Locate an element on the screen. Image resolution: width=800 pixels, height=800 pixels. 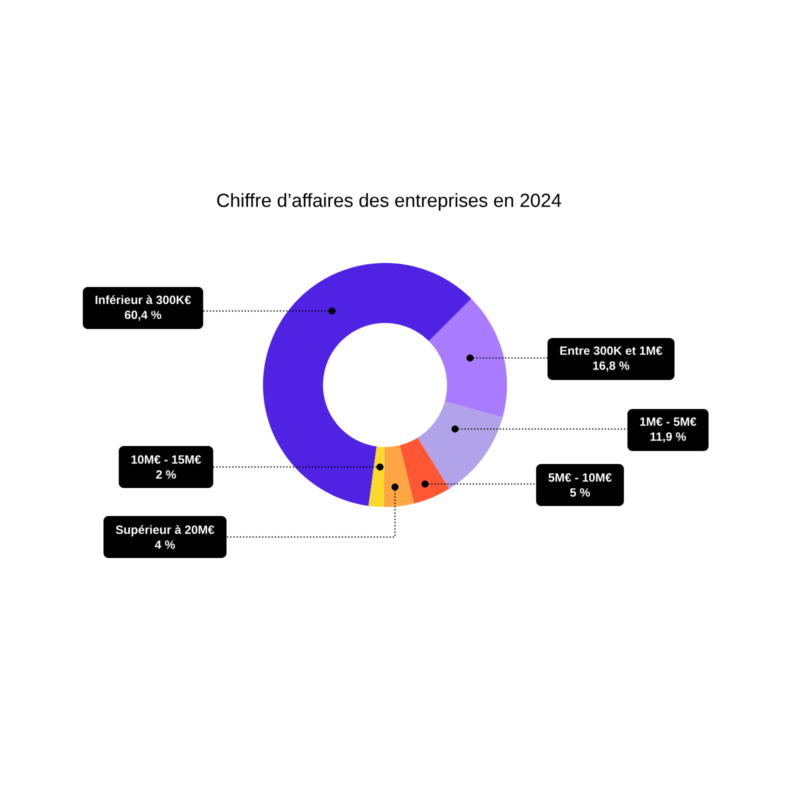
data-label: 60,4 % is located at coordinates (143, 315).